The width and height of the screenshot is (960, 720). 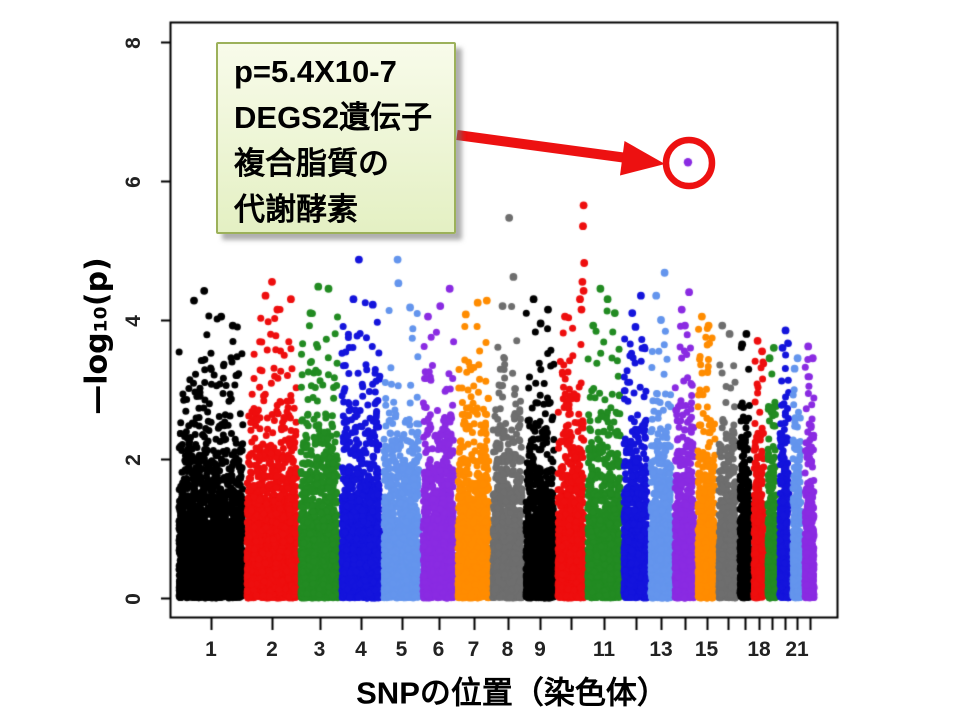 I want to click on x-tick-label: 3, so click(x=319, y=649).